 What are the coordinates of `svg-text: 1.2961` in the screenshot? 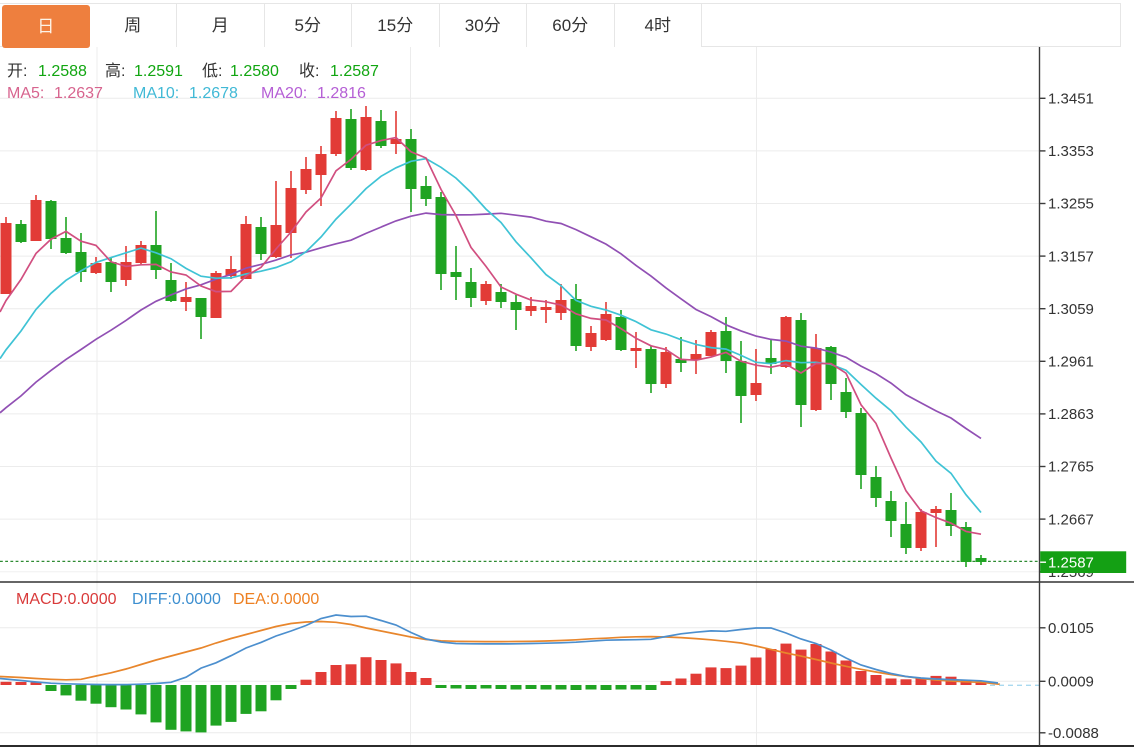 It's located at (1071, 362).